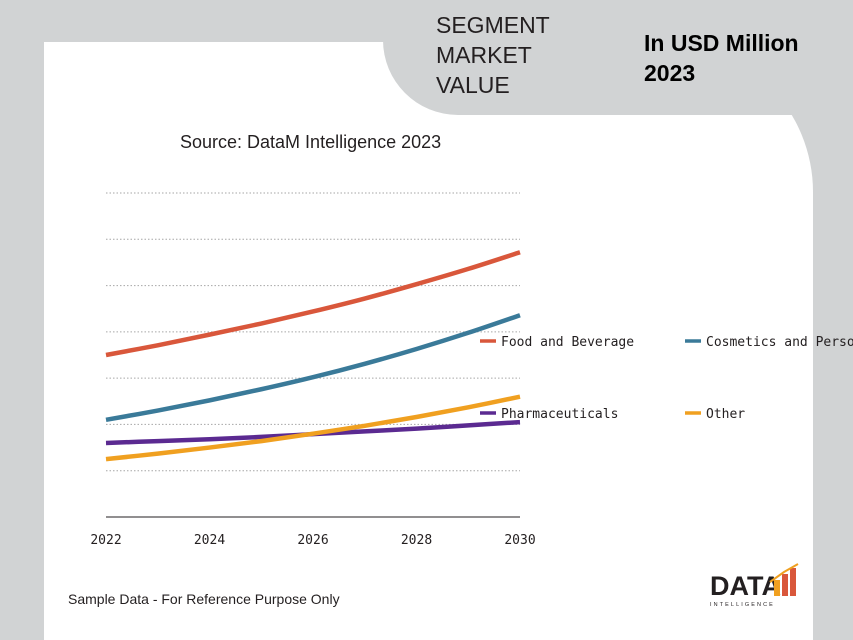  Describe the element at coordinates (493, 55) in the screenshot. I see `segment-title: SEGMENT MARKET VALUE` at that location.